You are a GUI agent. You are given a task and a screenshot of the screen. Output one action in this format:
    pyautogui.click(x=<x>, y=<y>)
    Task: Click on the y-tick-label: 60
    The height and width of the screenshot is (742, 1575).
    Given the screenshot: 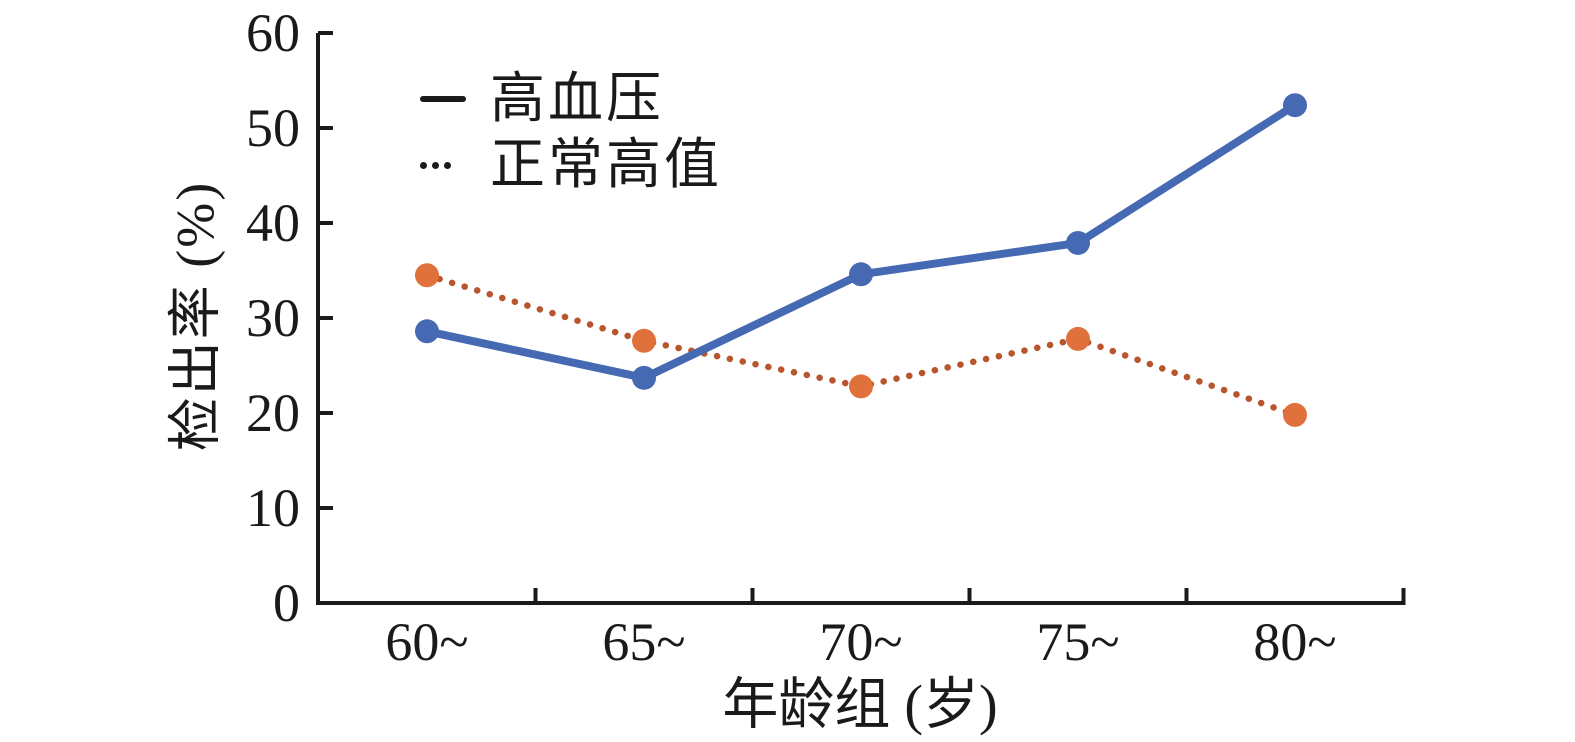 What is the action you would take?
    pyautogui.click(x=273, y=33)
    